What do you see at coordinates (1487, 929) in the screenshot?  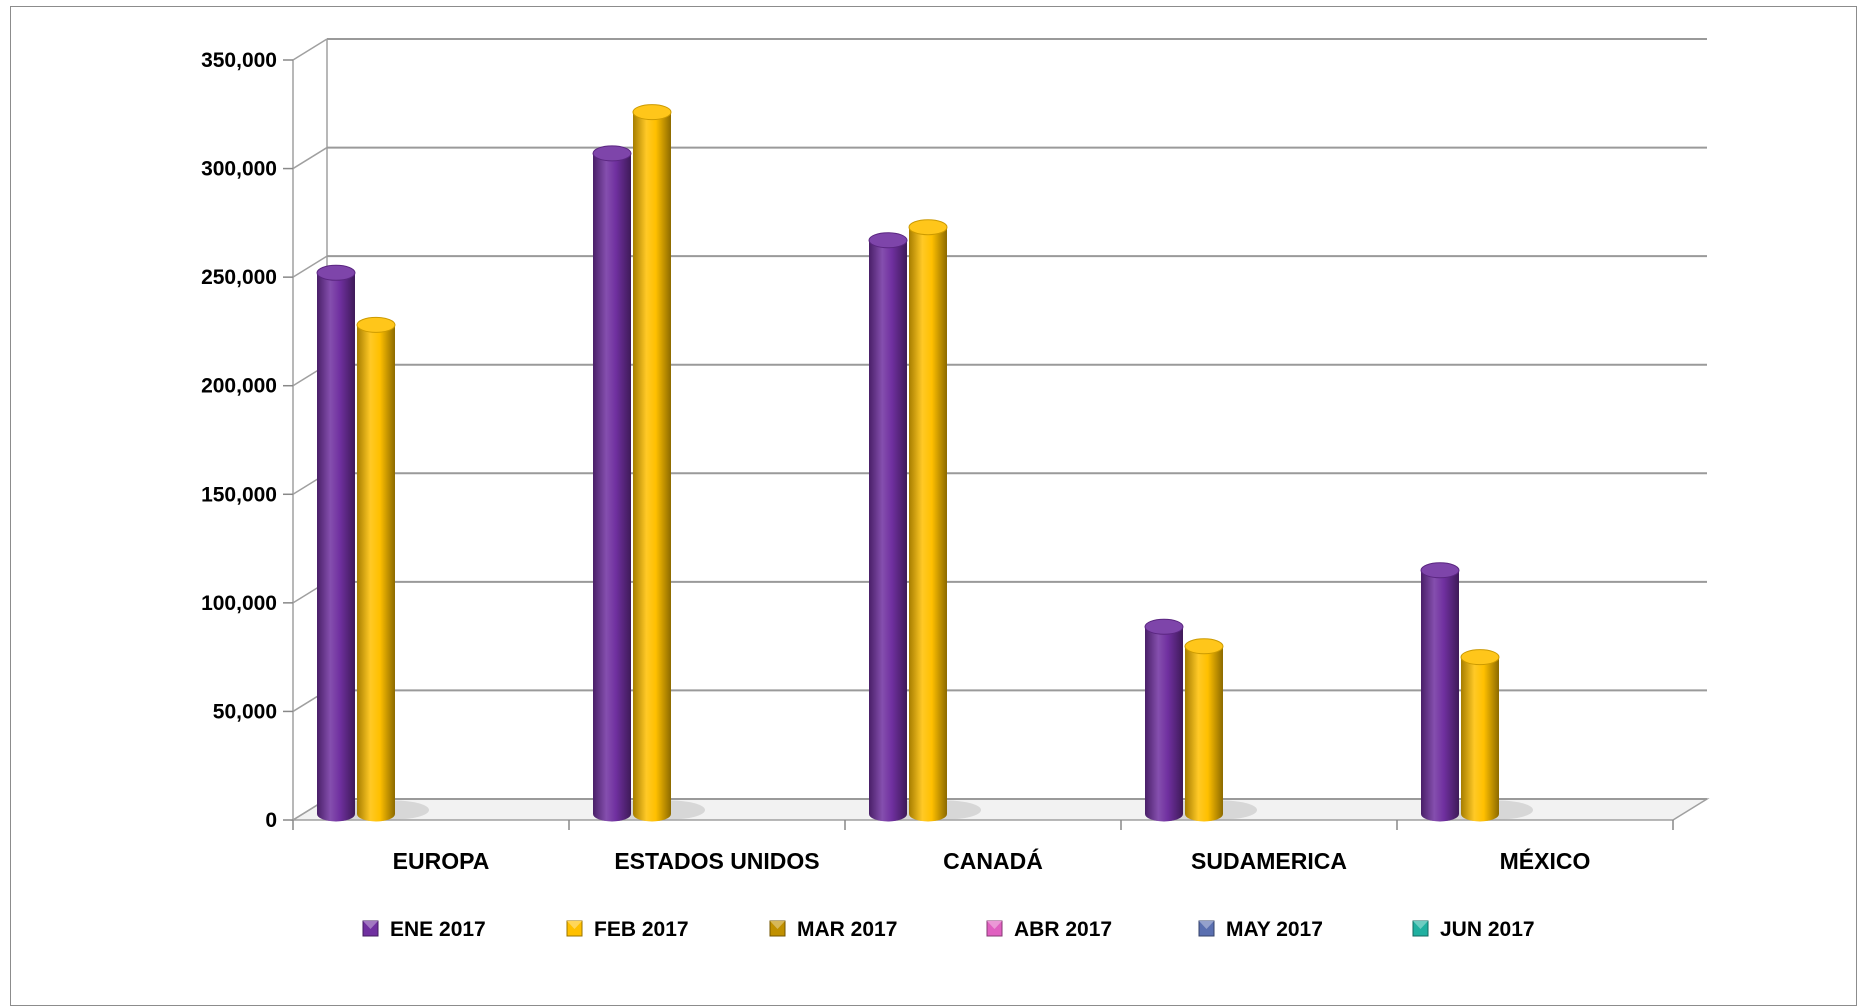 I see `legend-label: JUN 2017` at bounding box center [1487, 929].